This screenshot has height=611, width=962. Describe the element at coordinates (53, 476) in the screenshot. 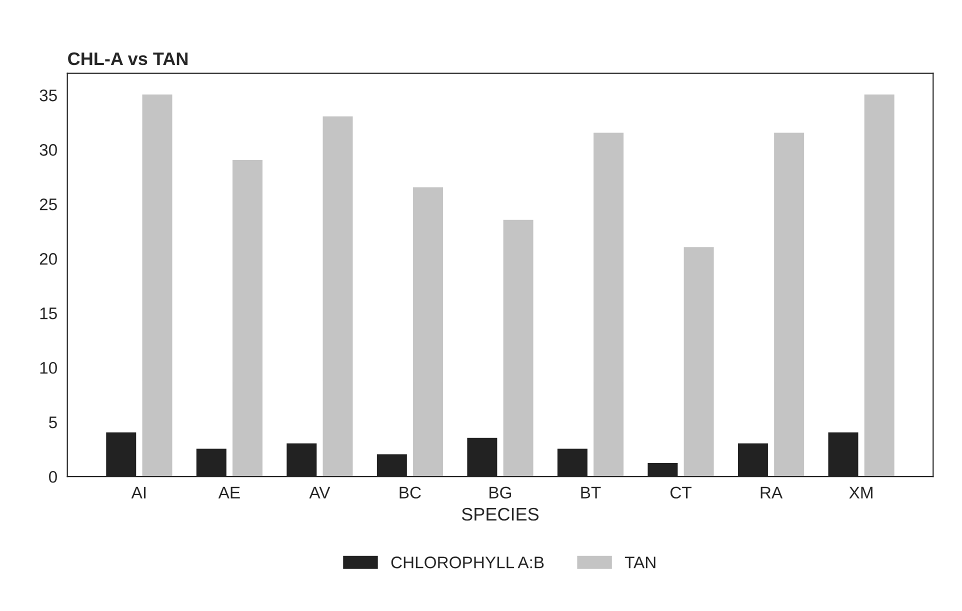

I see `y-tick-label: 0` at that location.